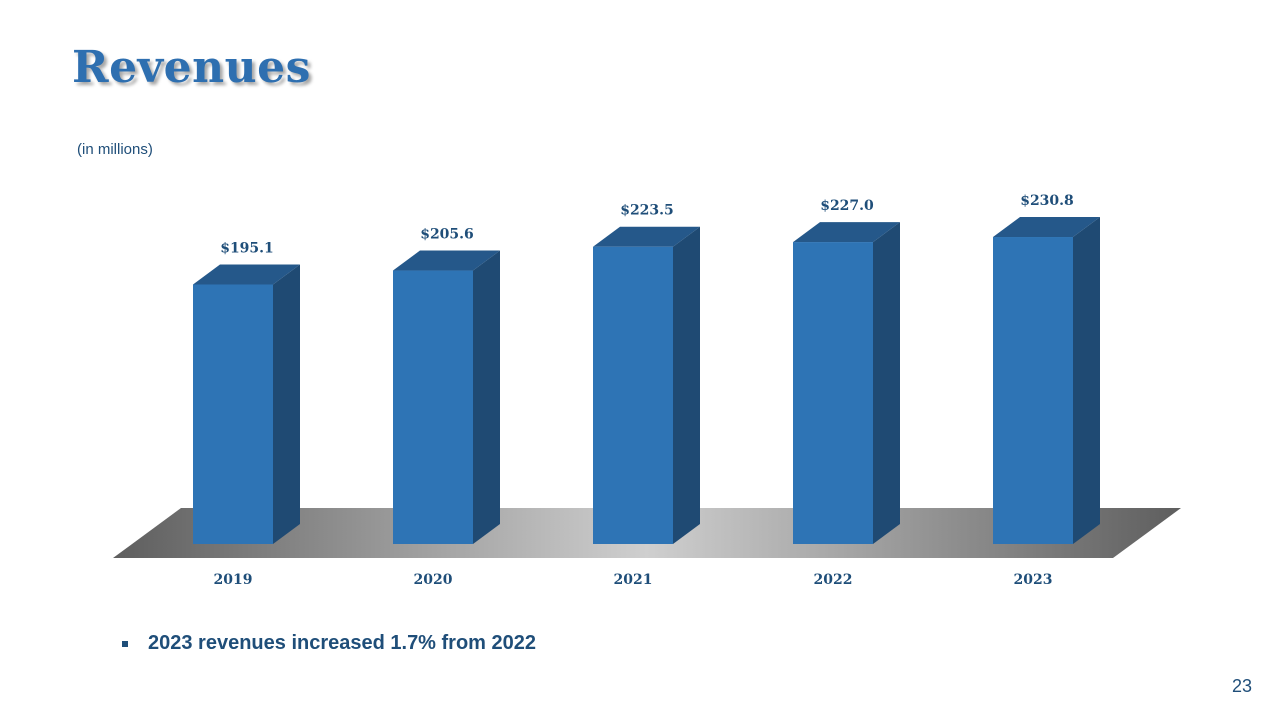  I want to click on bar-2022, so click(846, 383).